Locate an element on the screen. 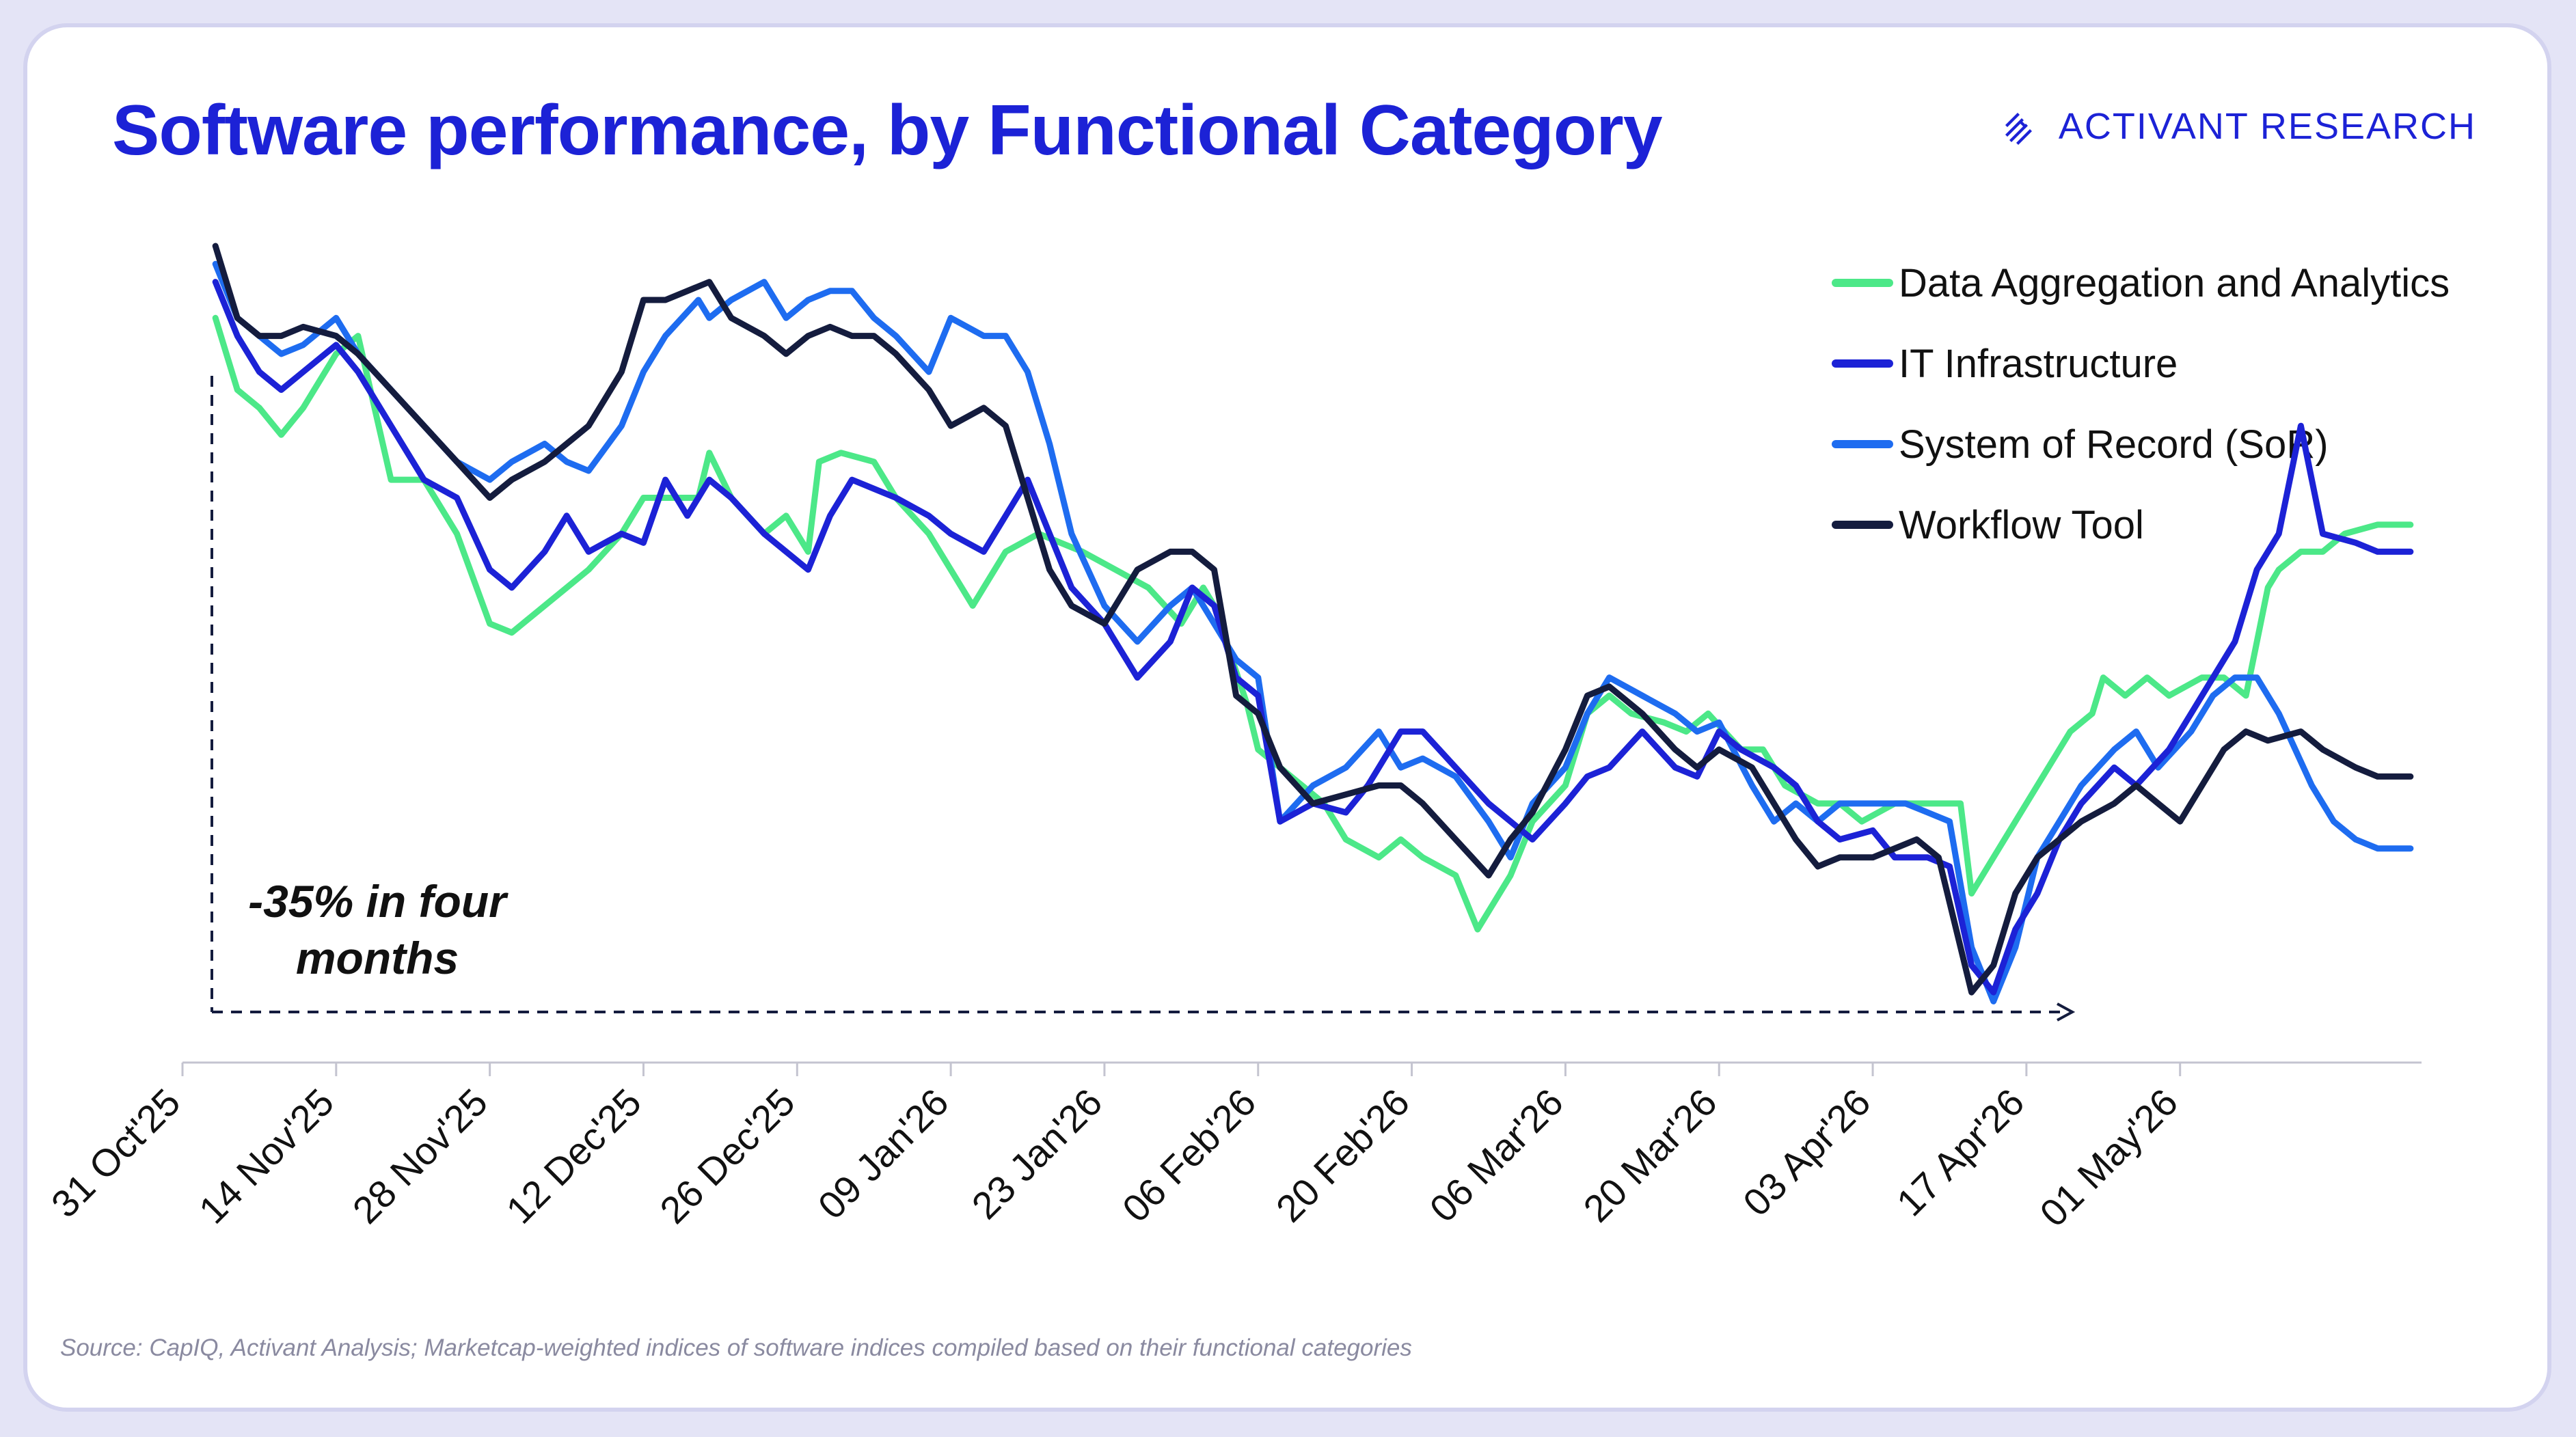  brand: ACTIVANT RESEARCH is located at coordinates (2239, 126).